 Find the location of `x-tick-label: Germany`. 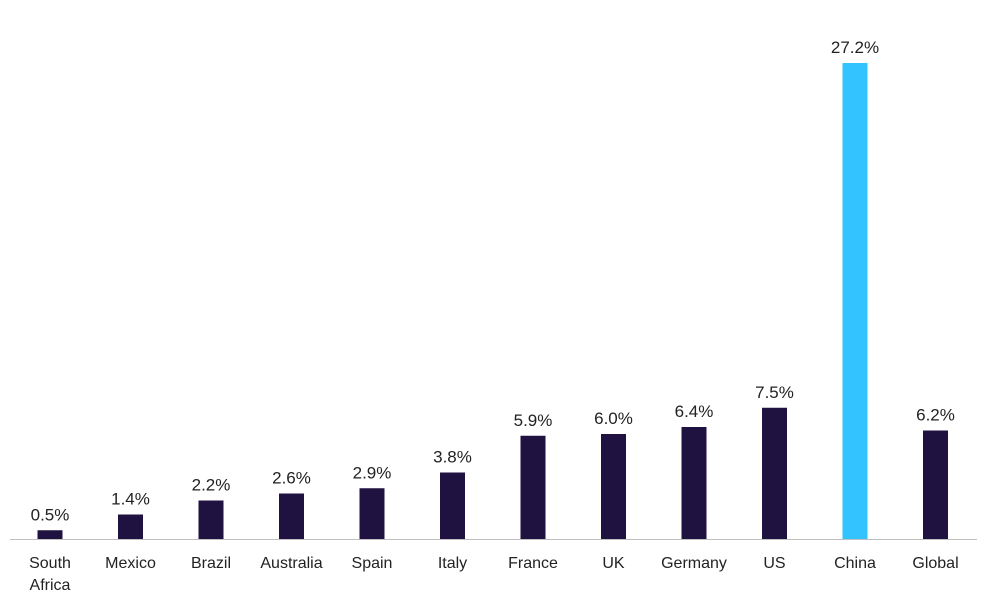

x-tick-label: Germany is located at coordinates (694, 563).